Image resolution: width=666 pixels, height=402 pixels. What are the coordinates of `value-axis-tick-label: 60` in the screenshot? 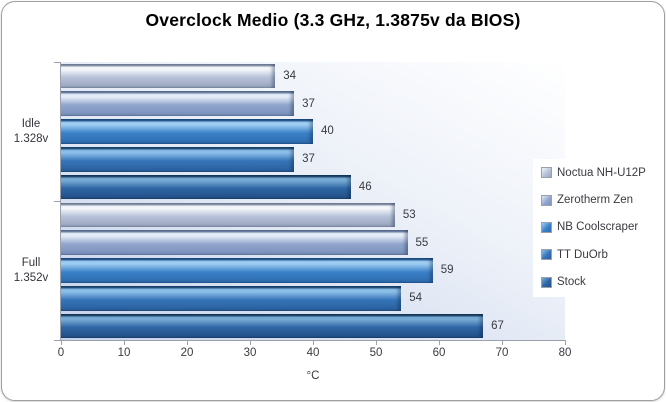 It's located at (439, 353).